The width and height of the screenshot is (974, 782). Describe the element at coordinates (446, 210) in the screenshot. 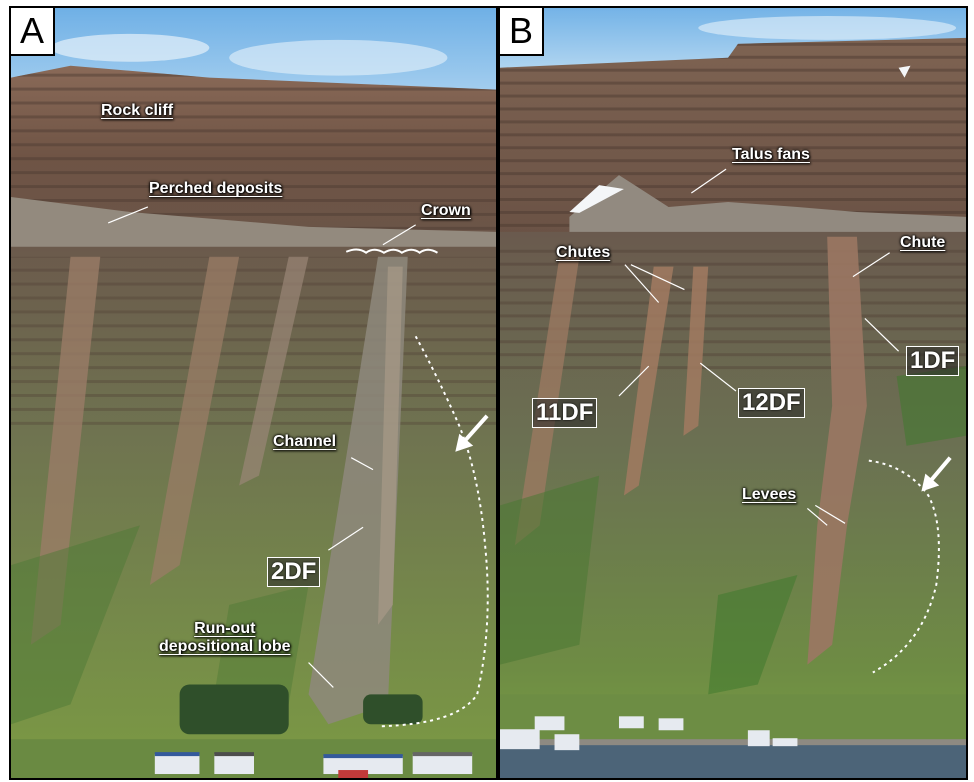

I see `label-crown: Crown` at that location.